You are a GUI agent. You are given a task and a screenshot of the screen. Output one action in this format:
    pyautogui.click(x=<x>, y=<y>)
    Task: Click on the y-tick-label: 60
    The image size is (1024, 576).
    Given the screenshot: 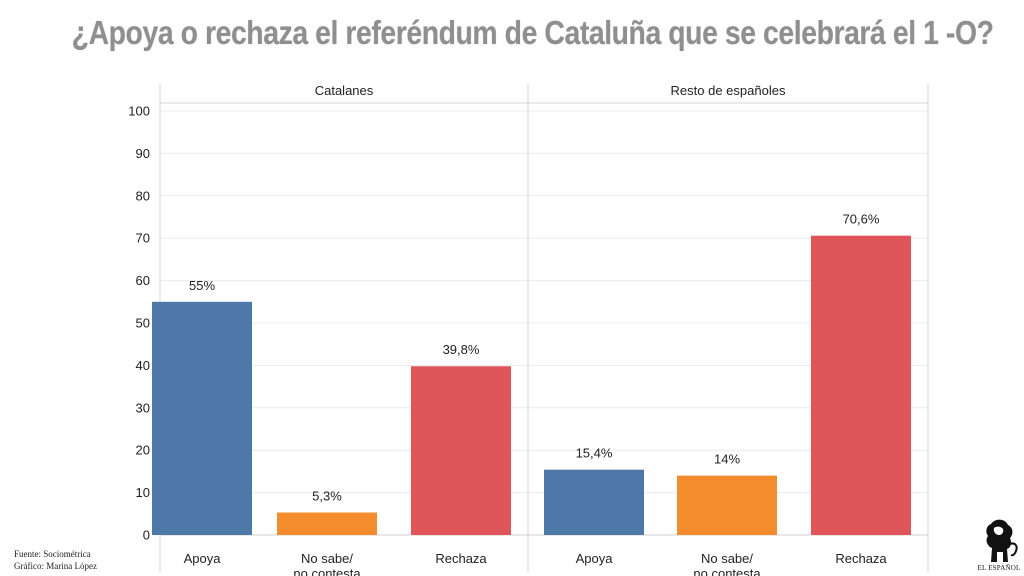 What is the action you would take?
    pyautogui.click(x=143, y=280)
    